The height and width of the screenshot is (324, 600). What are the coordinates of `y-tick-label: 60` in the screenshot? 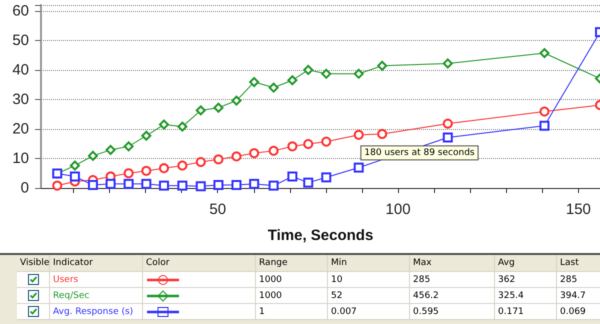 It's located at (20, 11).